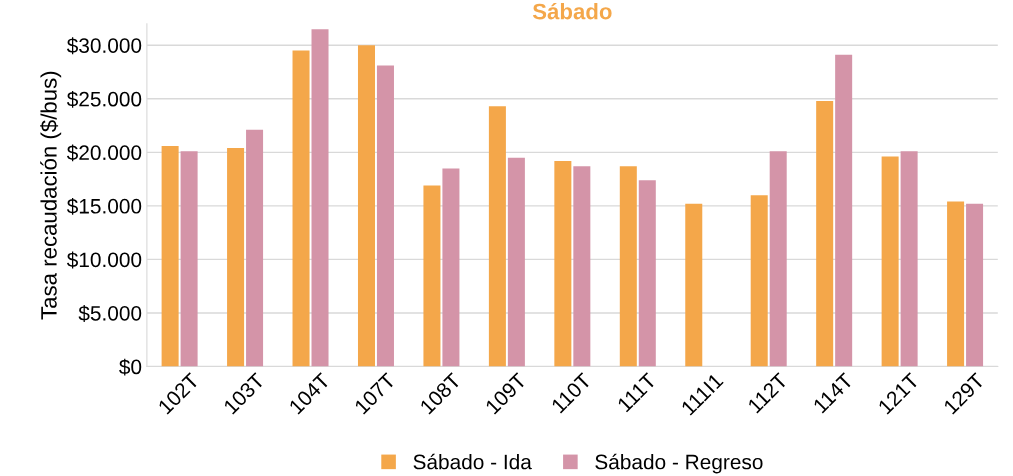  I want to click on y-axis-title: Tasa recaudación ($/bus), so click(51, 195).